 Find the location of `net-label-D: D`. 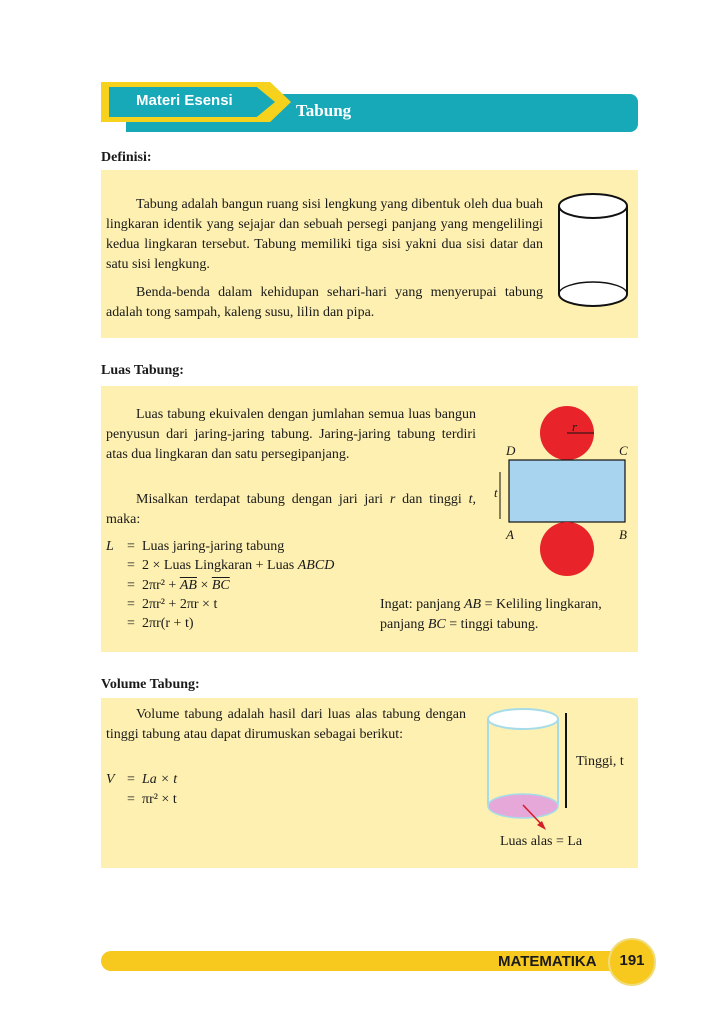

net-label-D: D is located at coordinates (510, 451).